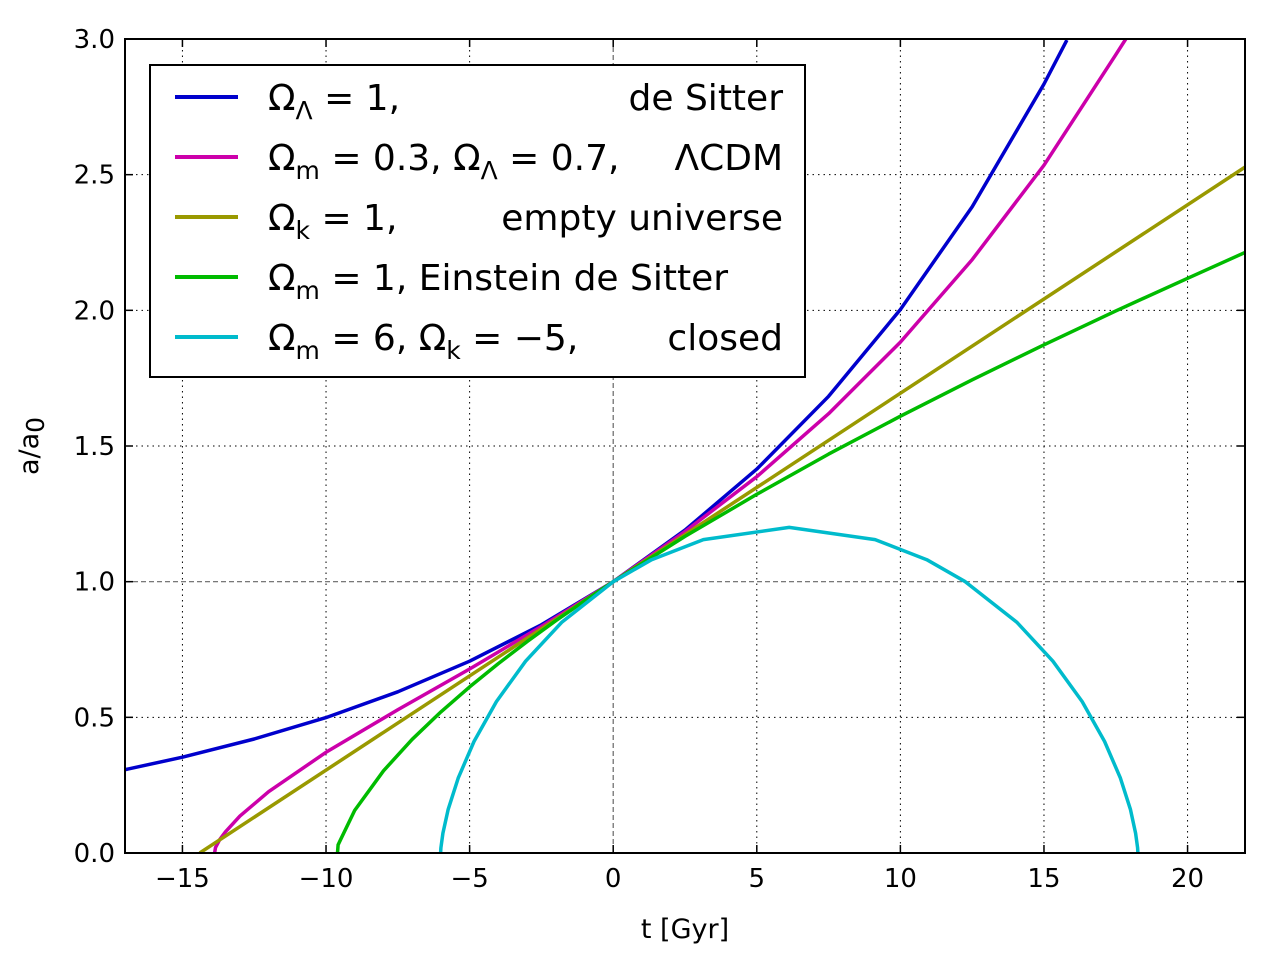 The image size is (1280, 960). Describe the element at coordinates (685, 929) in the screenshot. I see `x-axis-label: t [Gyr]` at that location.